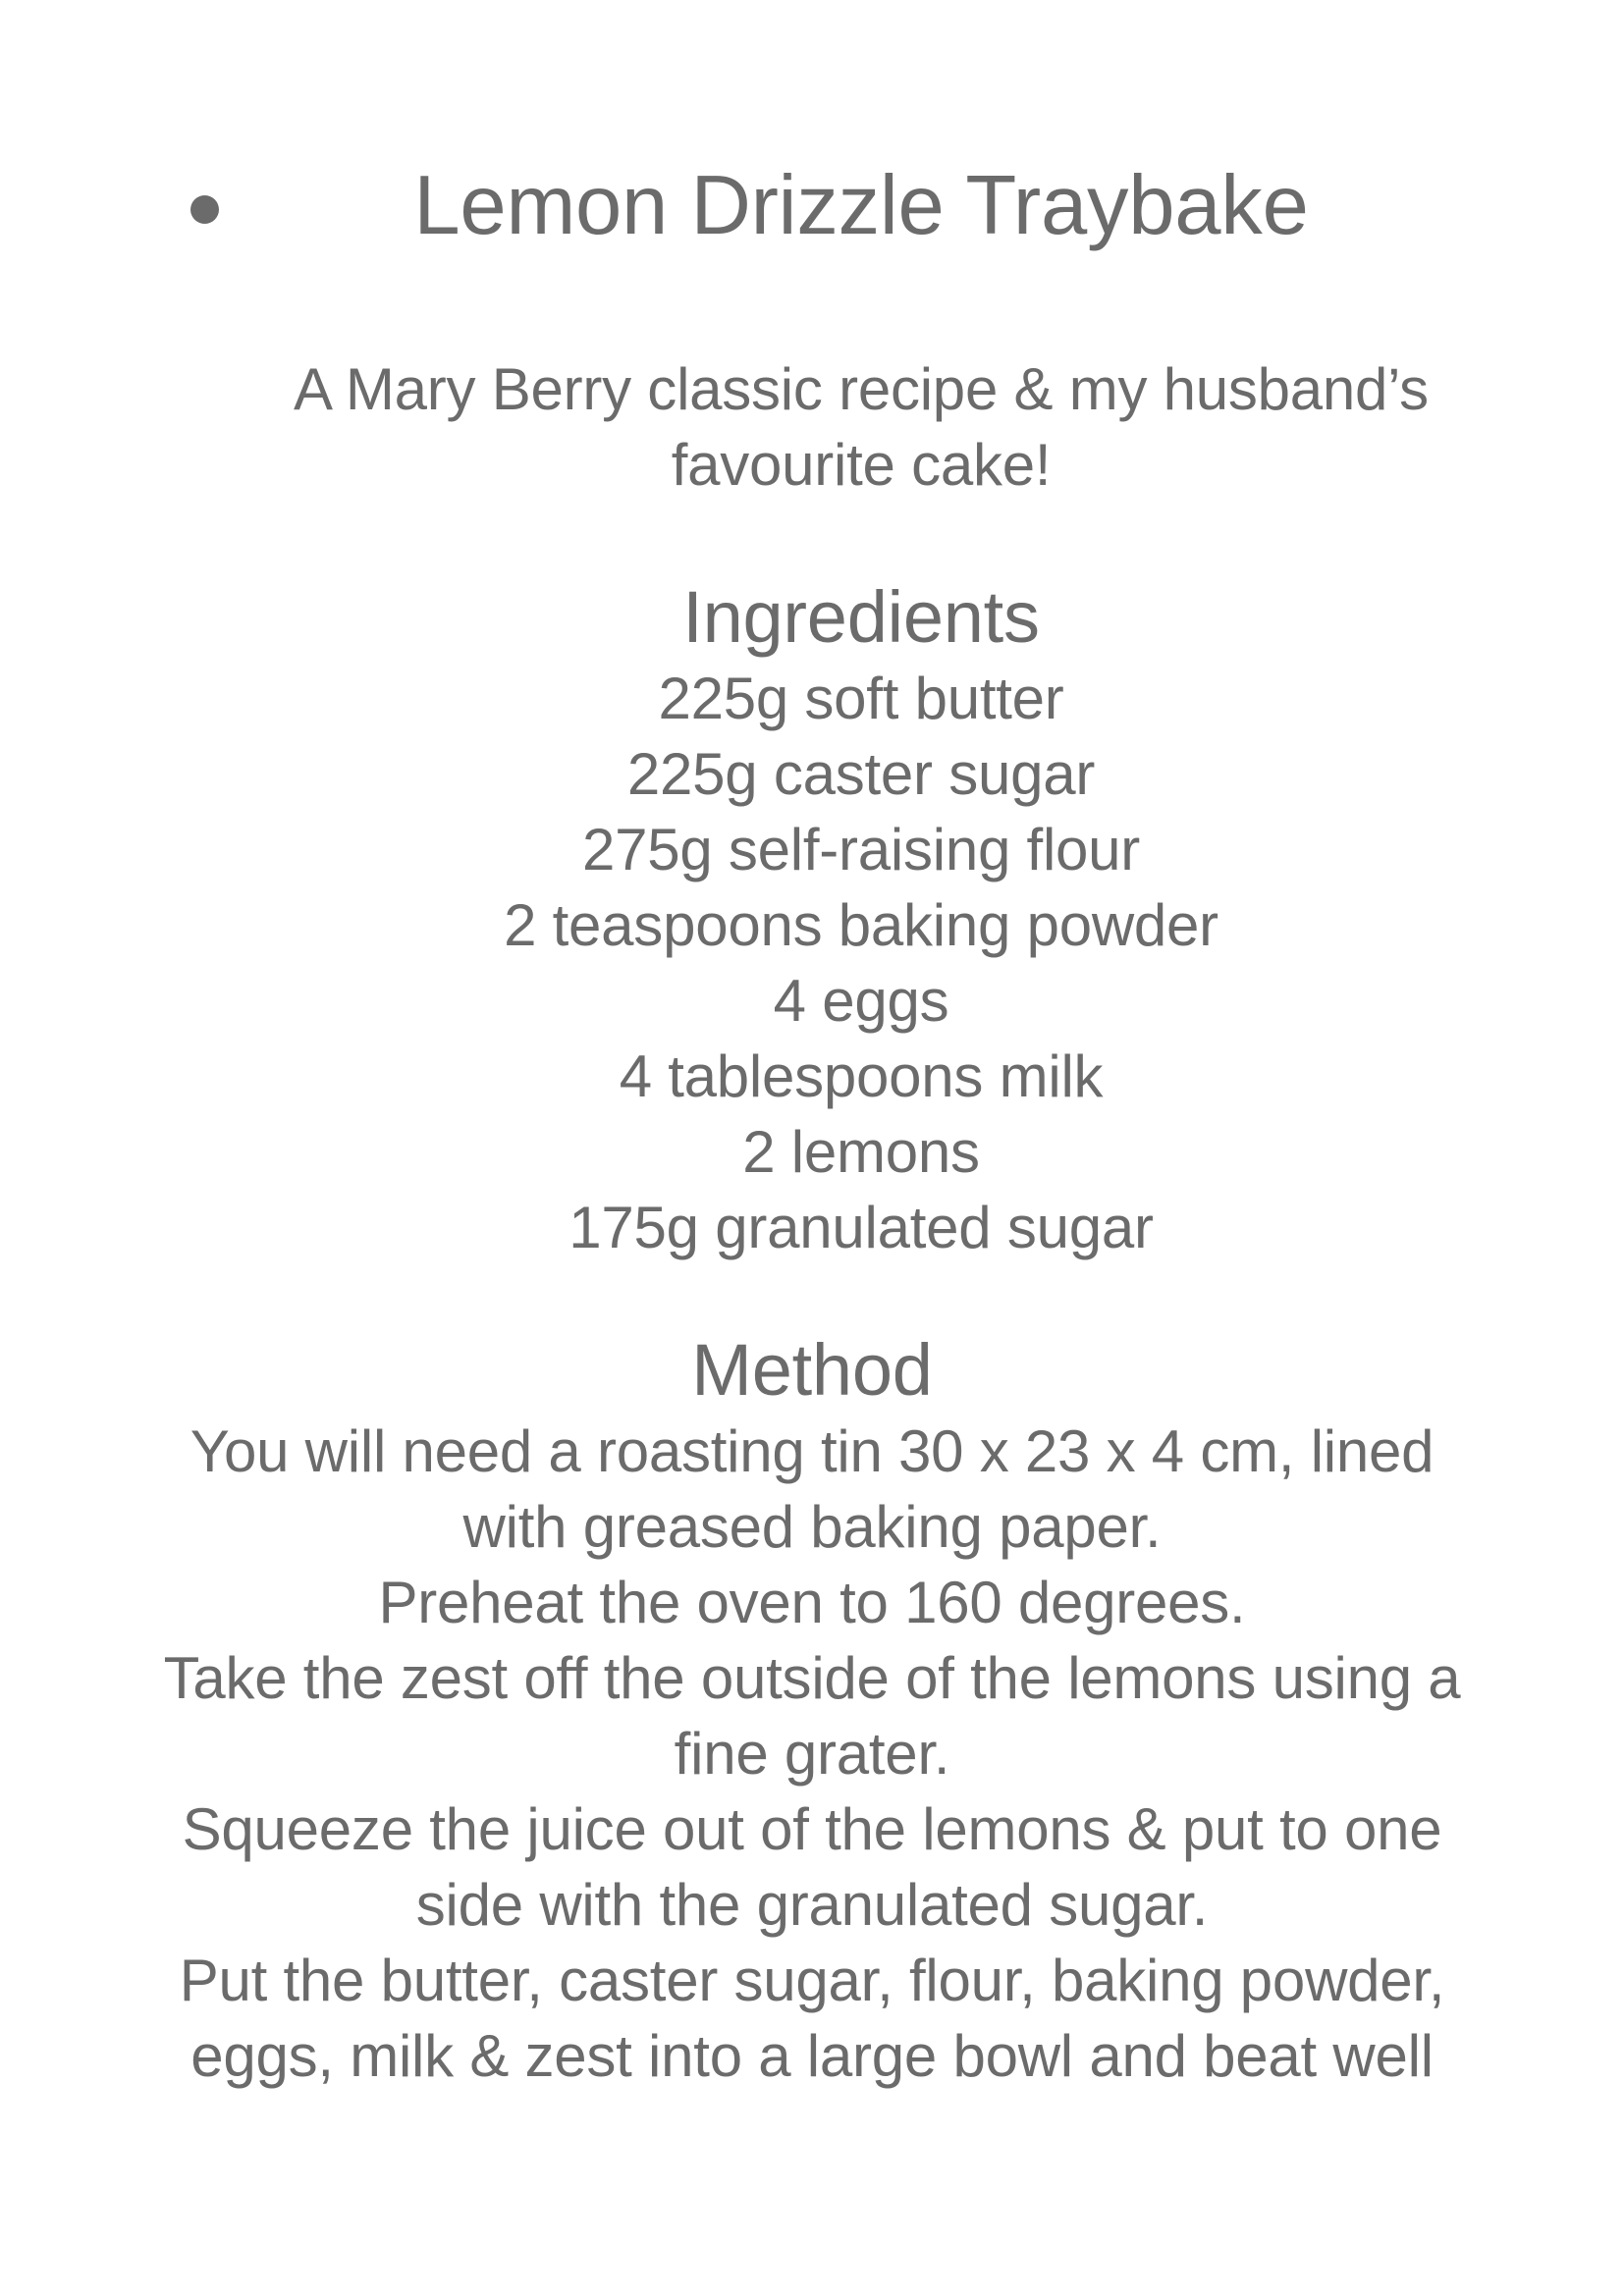 This screenshot has width=1624, height=2296. What do you see at coordinates (861, 205) in the screenshot?
I see `page-title: Lemon Drizzle Traybake` at bounding box center [861, 205].